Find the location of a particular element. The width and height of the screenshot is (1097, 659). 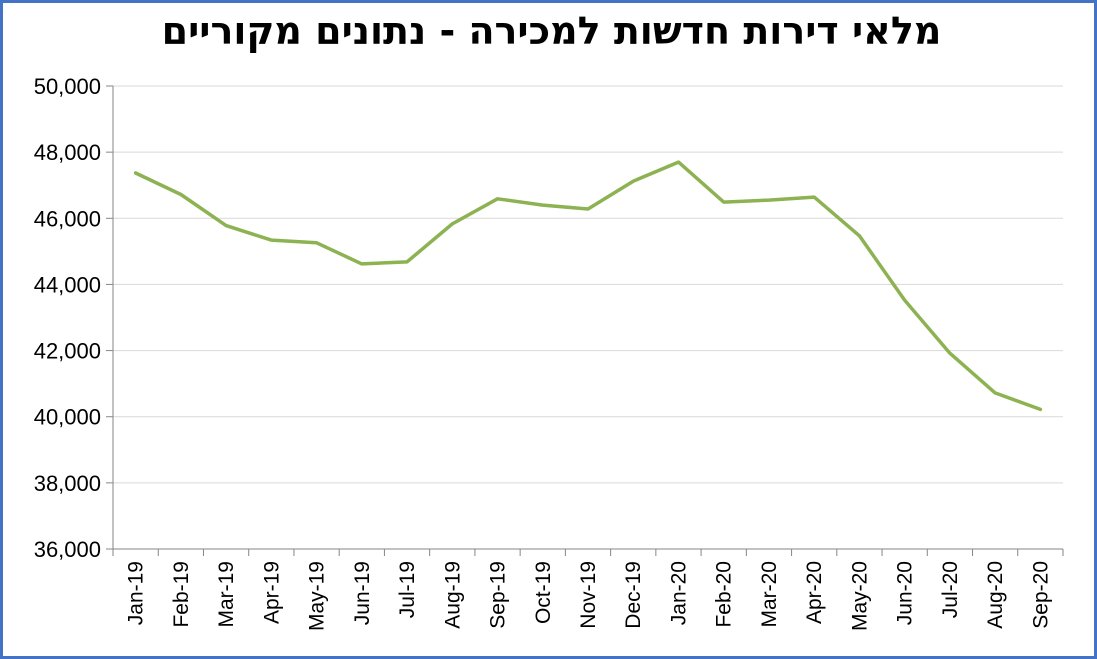

x-tick-label: Oct-19 is located at coordinates (543, 592).